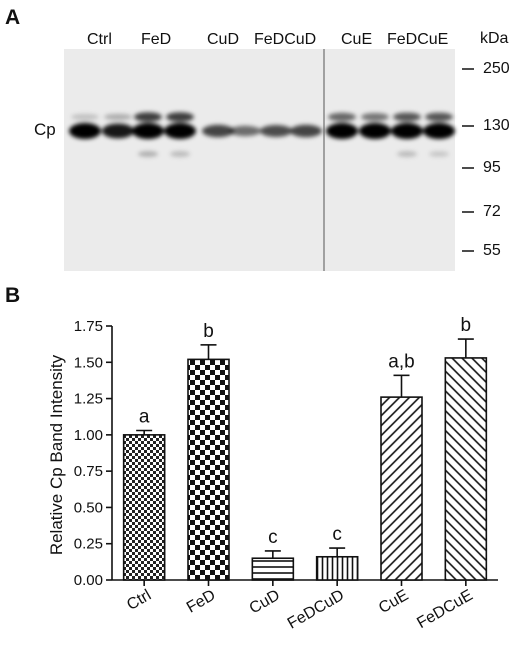 Image resolution: width=520 pixels, height=647 pixels. What do you see at coordinates (56, 454) in the screenshot?
I see `y-axis-label: Relative Cp Band Intensity` at bounding box center [56, 454].